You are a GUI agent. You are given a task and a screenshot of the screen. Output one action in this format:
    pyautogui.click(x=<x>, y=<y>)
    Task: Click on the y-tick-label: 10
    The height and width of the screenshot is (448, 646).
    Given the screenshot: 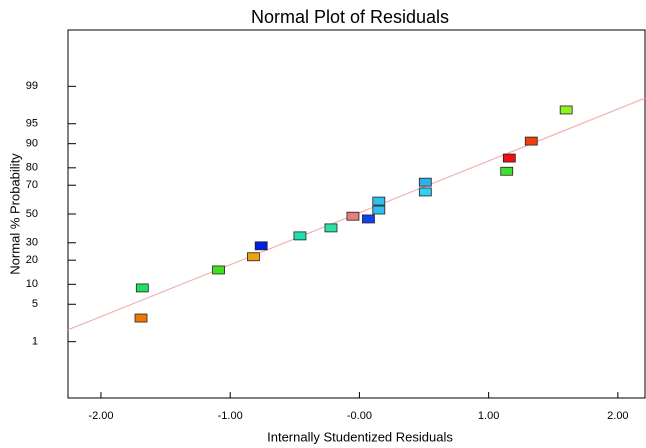 What is the action you would take?
    pyautogui.click(x=32, y=284)
    